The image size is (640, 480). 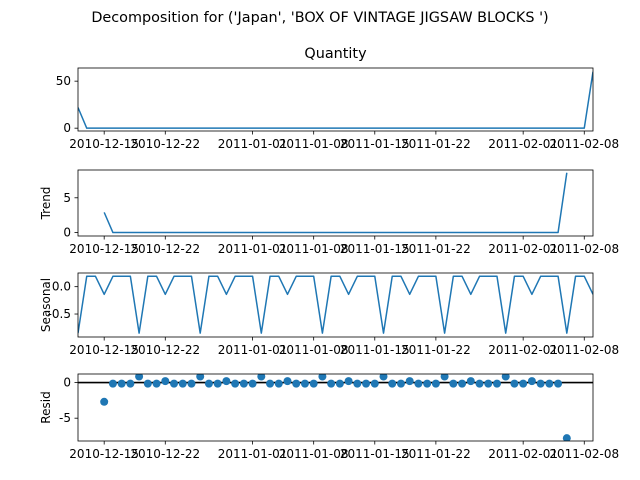 I want to click on seasonal-xtick-label: 2011-01-22, so click(x=436, y=350).